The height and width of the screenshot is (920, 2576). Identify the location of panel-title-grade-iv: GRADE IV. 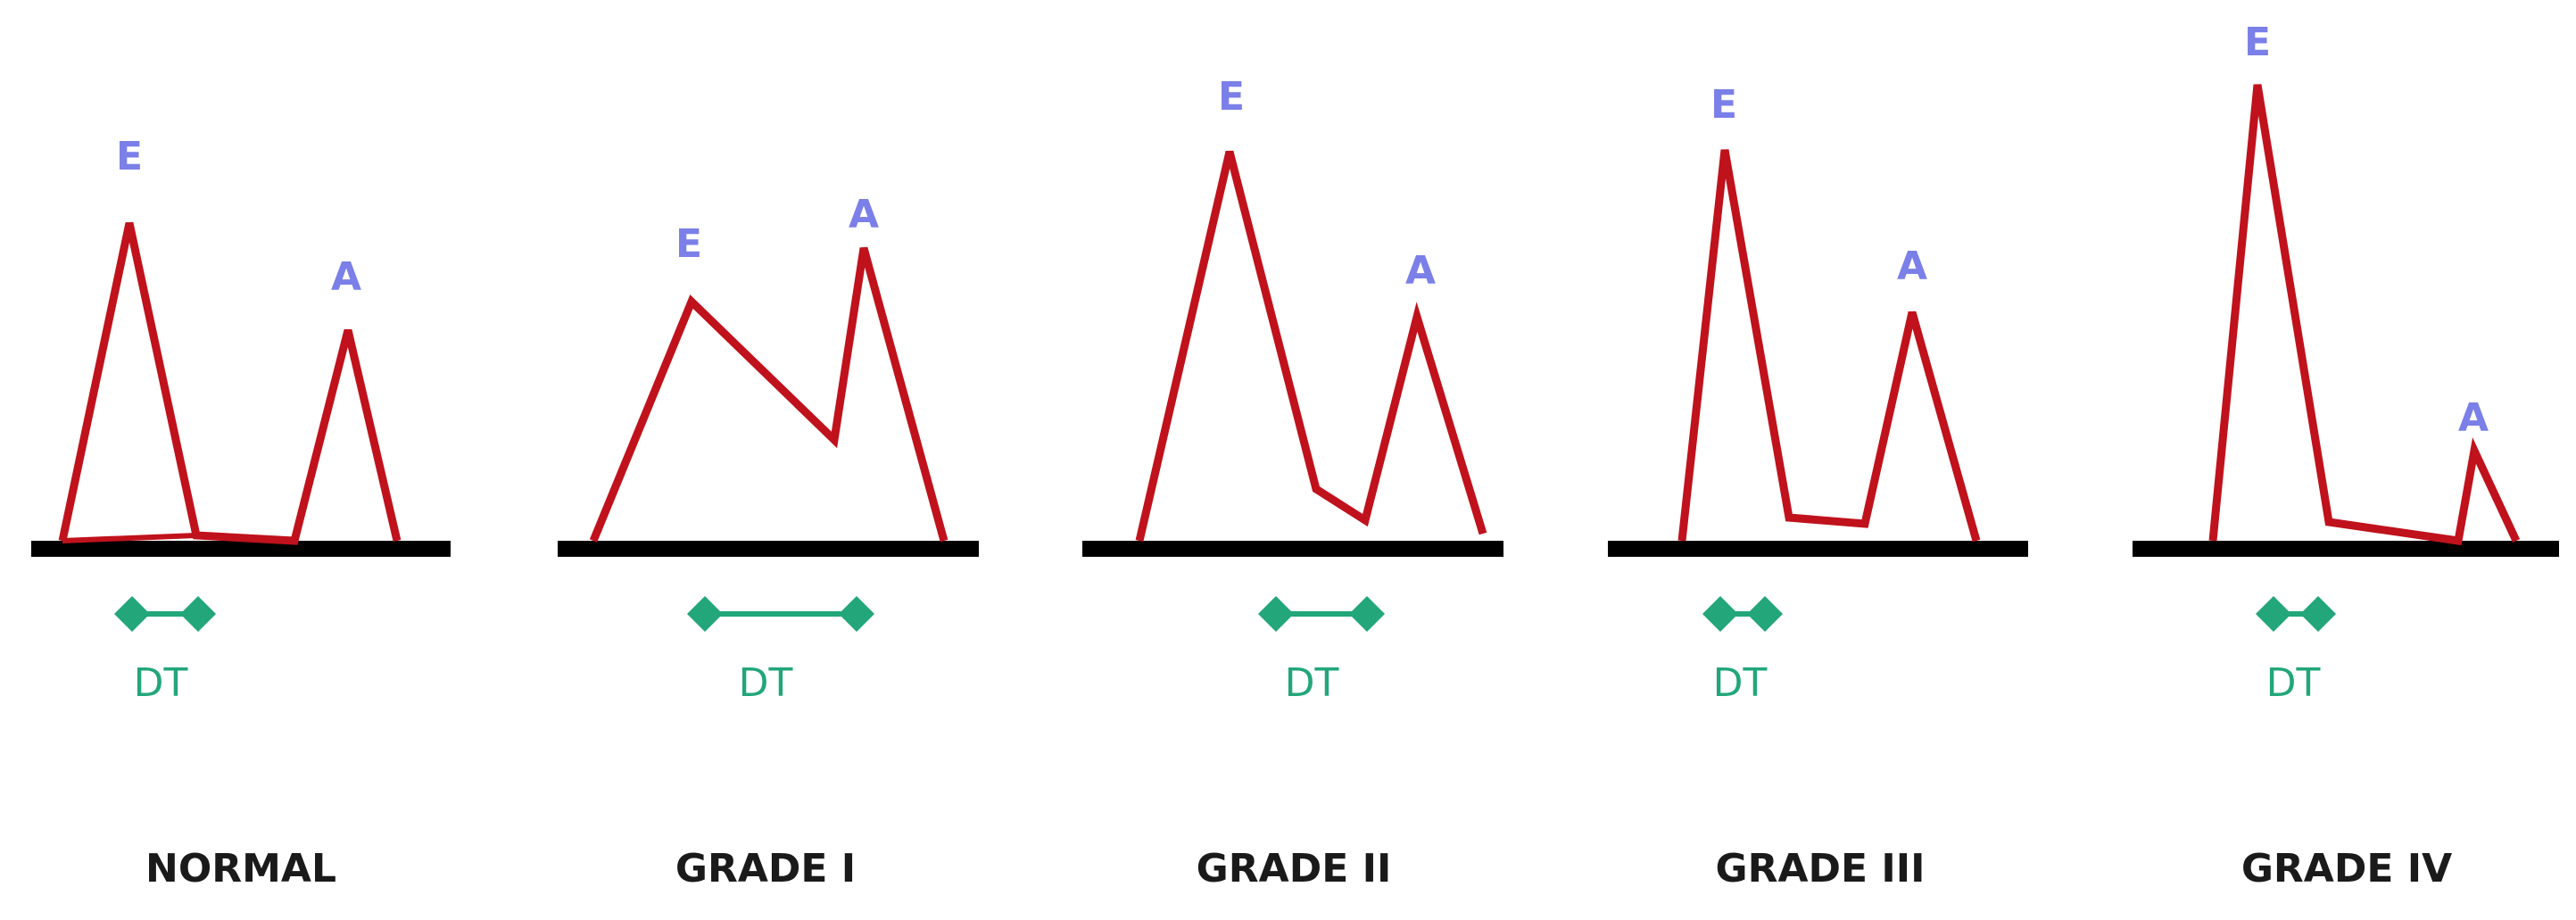
(2347, 869).